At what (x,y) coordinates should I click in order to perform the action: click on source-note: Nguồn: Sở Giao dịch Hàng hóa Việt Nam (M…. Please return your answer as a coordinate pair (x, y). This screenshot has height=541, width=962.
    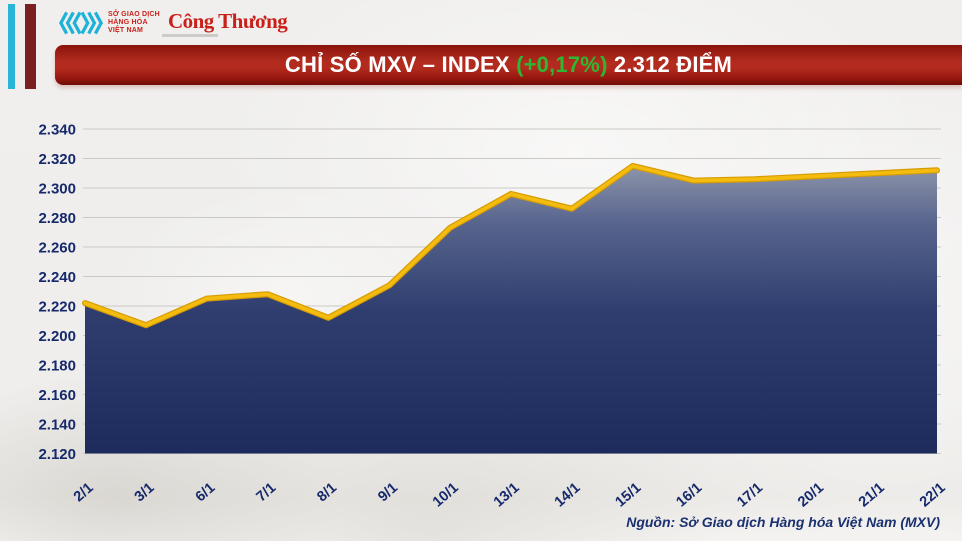
    Looking at the image, I should click on (783, 522).